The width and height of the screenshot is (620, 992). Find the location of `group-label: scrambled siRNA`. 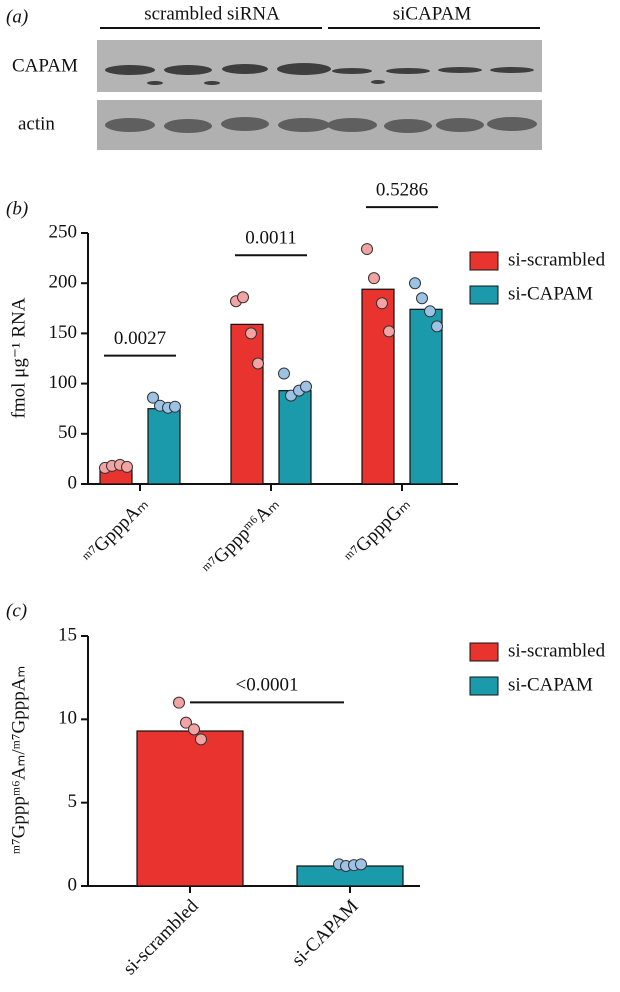

group-label: scrambled siRNA is located at coordinates (212, 13).